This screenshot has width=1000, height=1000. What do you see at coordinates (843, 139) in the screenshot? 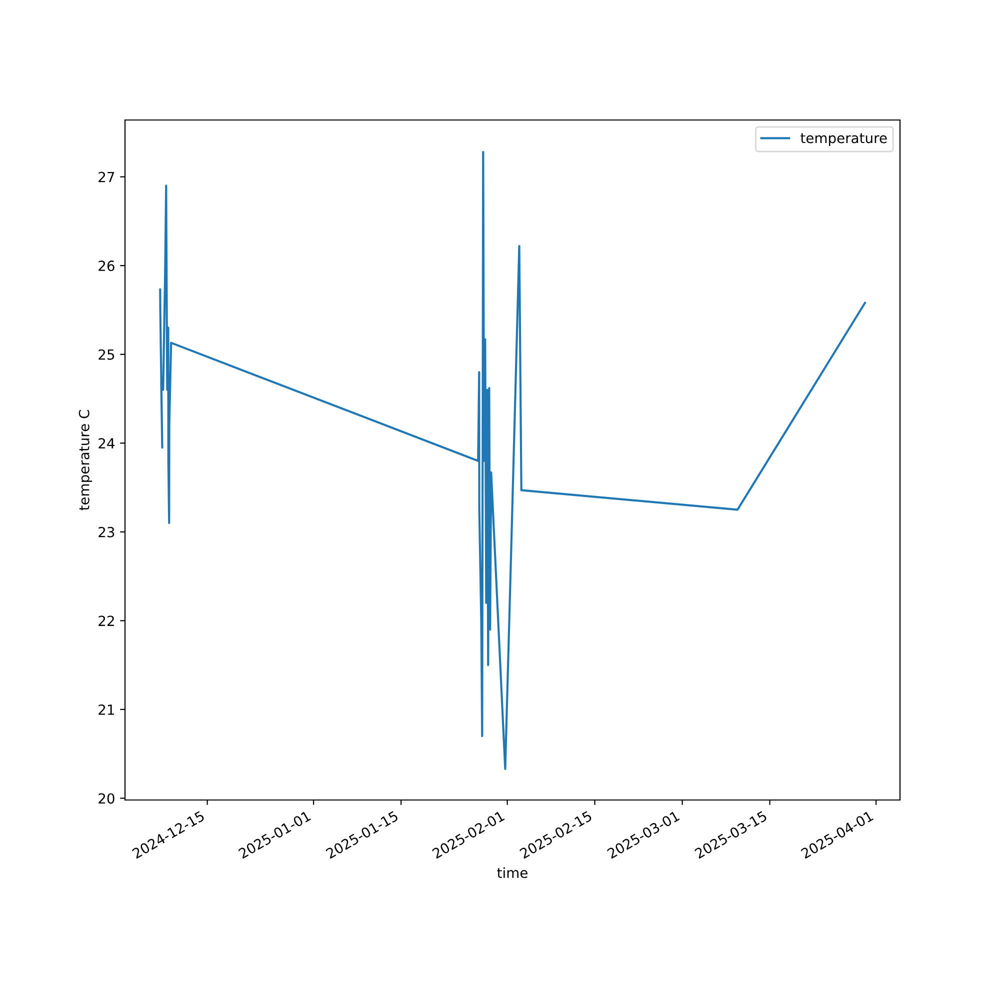
I see `legend-label: temperature` at bounding box center [843, 139].